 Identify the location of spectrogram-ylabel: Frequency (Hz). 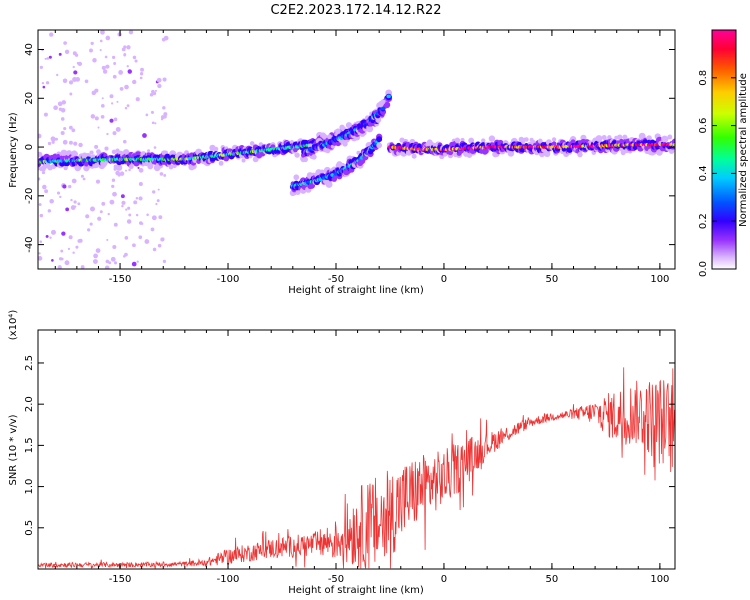
(13, 150).